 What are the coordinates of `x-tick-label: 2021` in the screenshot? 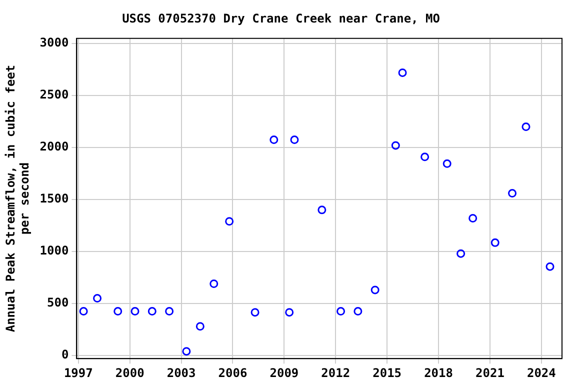 It's located at (490, 373).